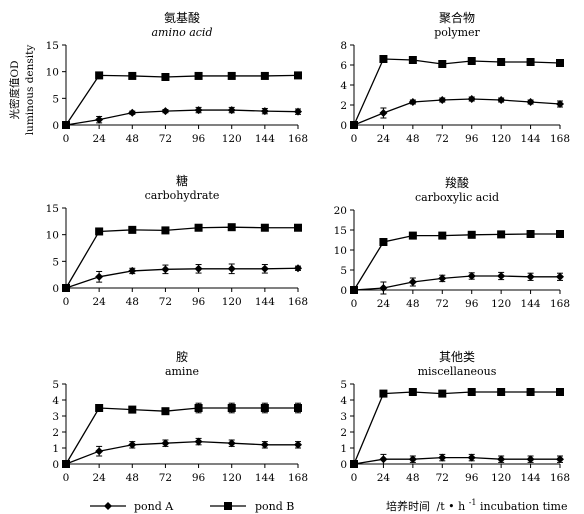 Image resolution: width=584 pixels, height=514 pixels. Describe the element at coordinates (30, 90) in the screenshot. I see `y-axis-label-en: luminous density` at that location.